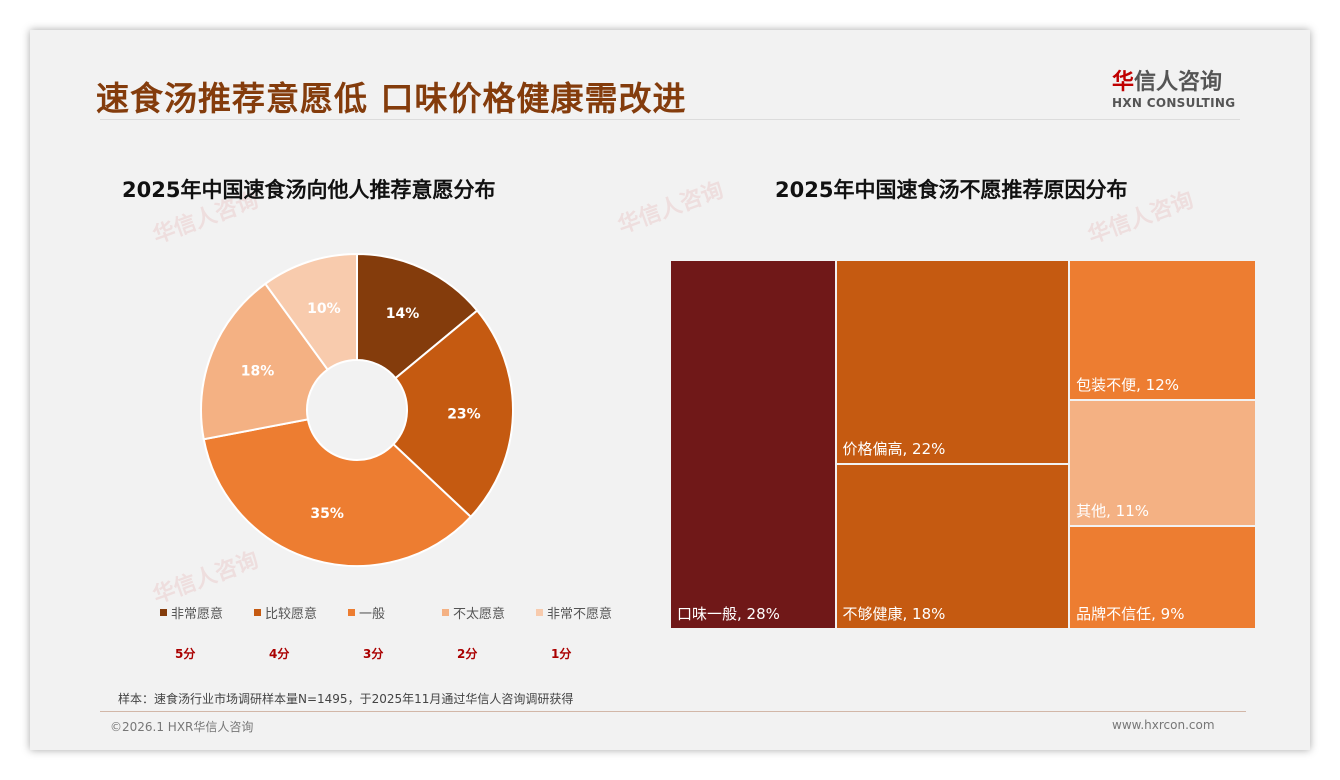 This screenshot has height=780, width=1340. I want to click on treemap-cell: 其他, 11%, so click(1162, 462).